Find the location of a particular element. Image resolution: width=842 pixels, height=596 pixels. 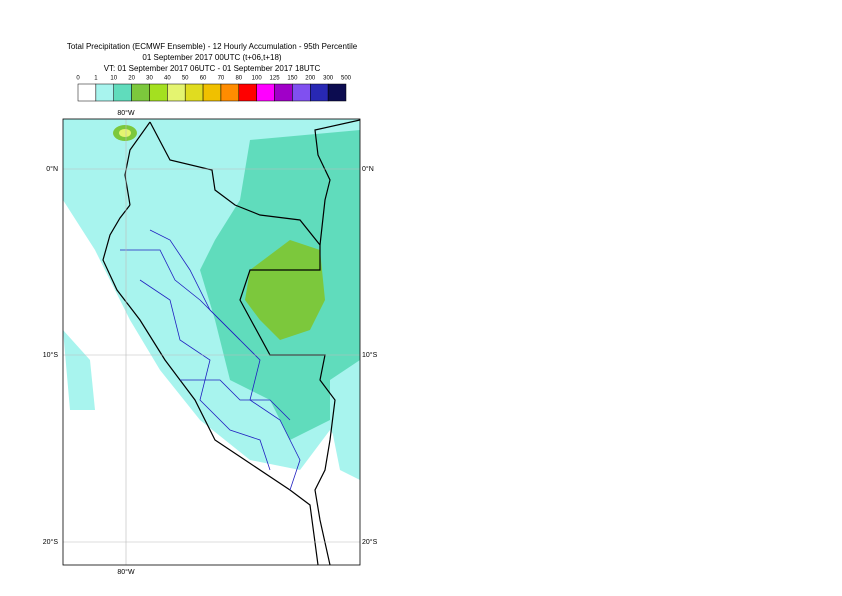

legend-label: 1 is located at coordinates (96, 79).